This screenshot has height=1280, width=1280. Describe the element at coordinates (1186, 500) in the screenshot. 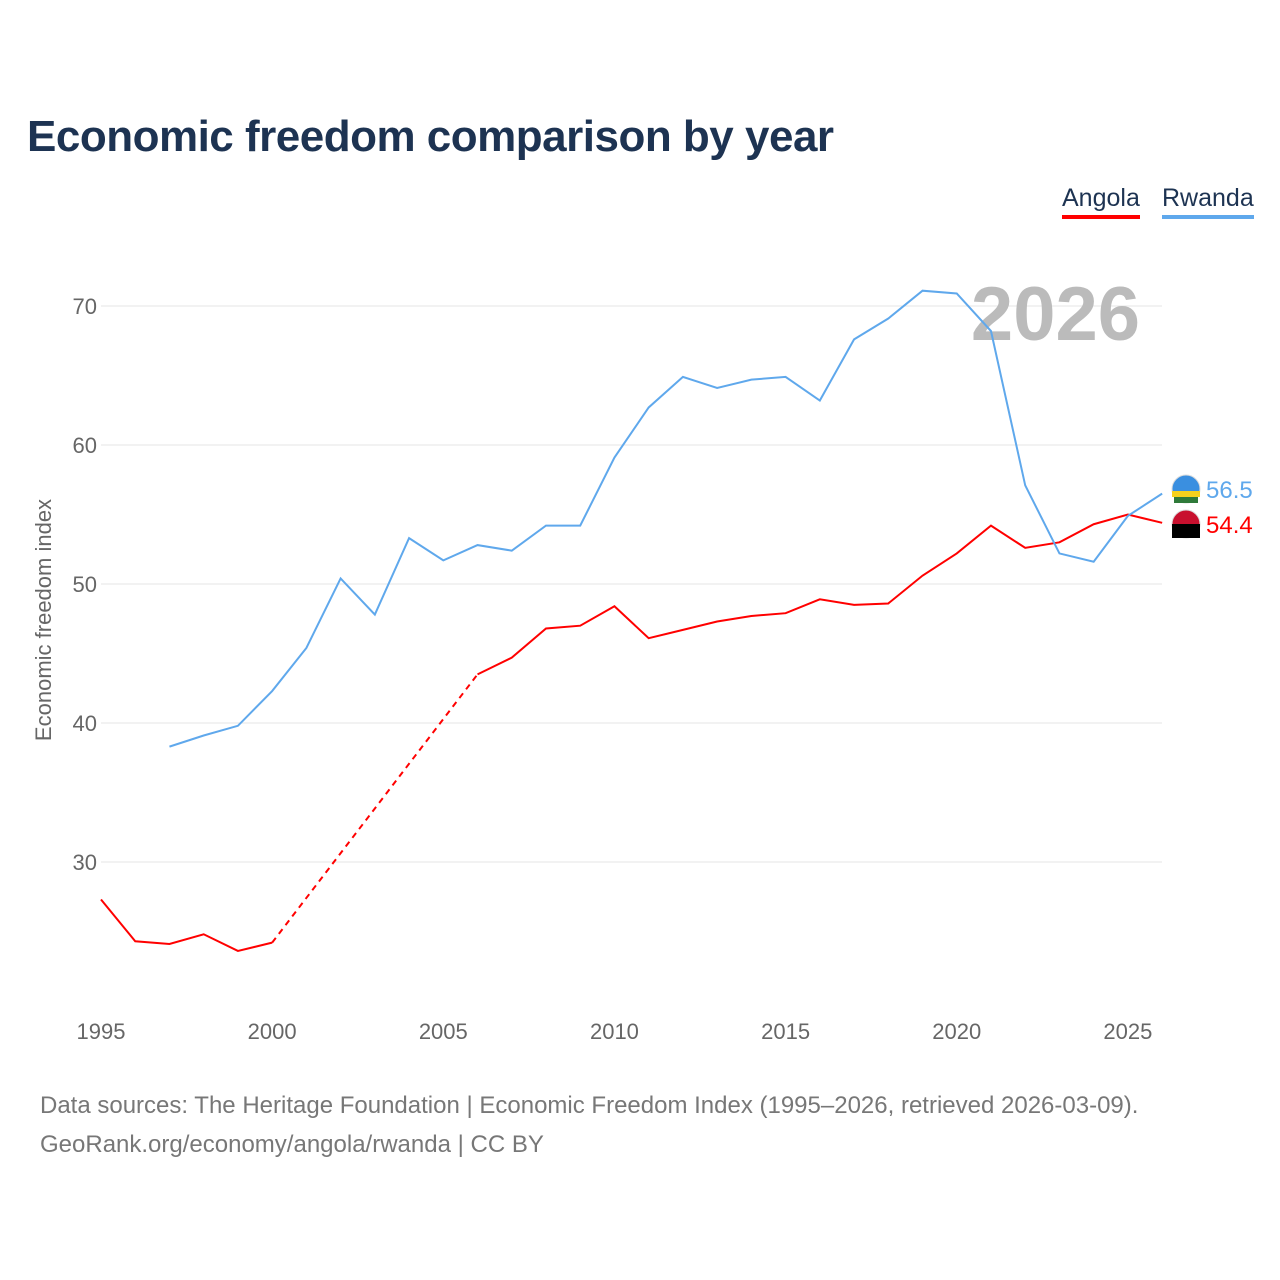

I see `flag-rwanda-green` at that location.